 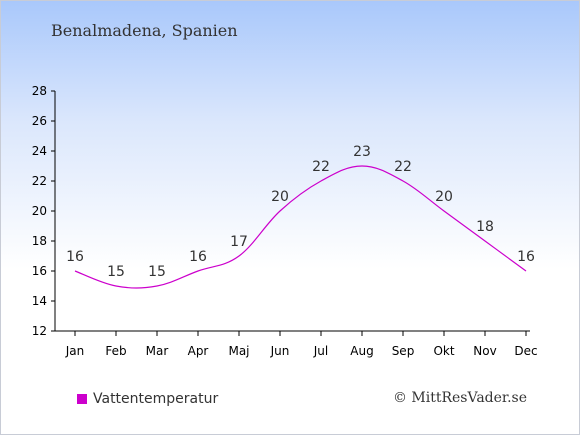 What do you see at coordinates (361, 351) in the screenshot?
I see `x-tick-label: Aug` at bounding box center [361, 351].